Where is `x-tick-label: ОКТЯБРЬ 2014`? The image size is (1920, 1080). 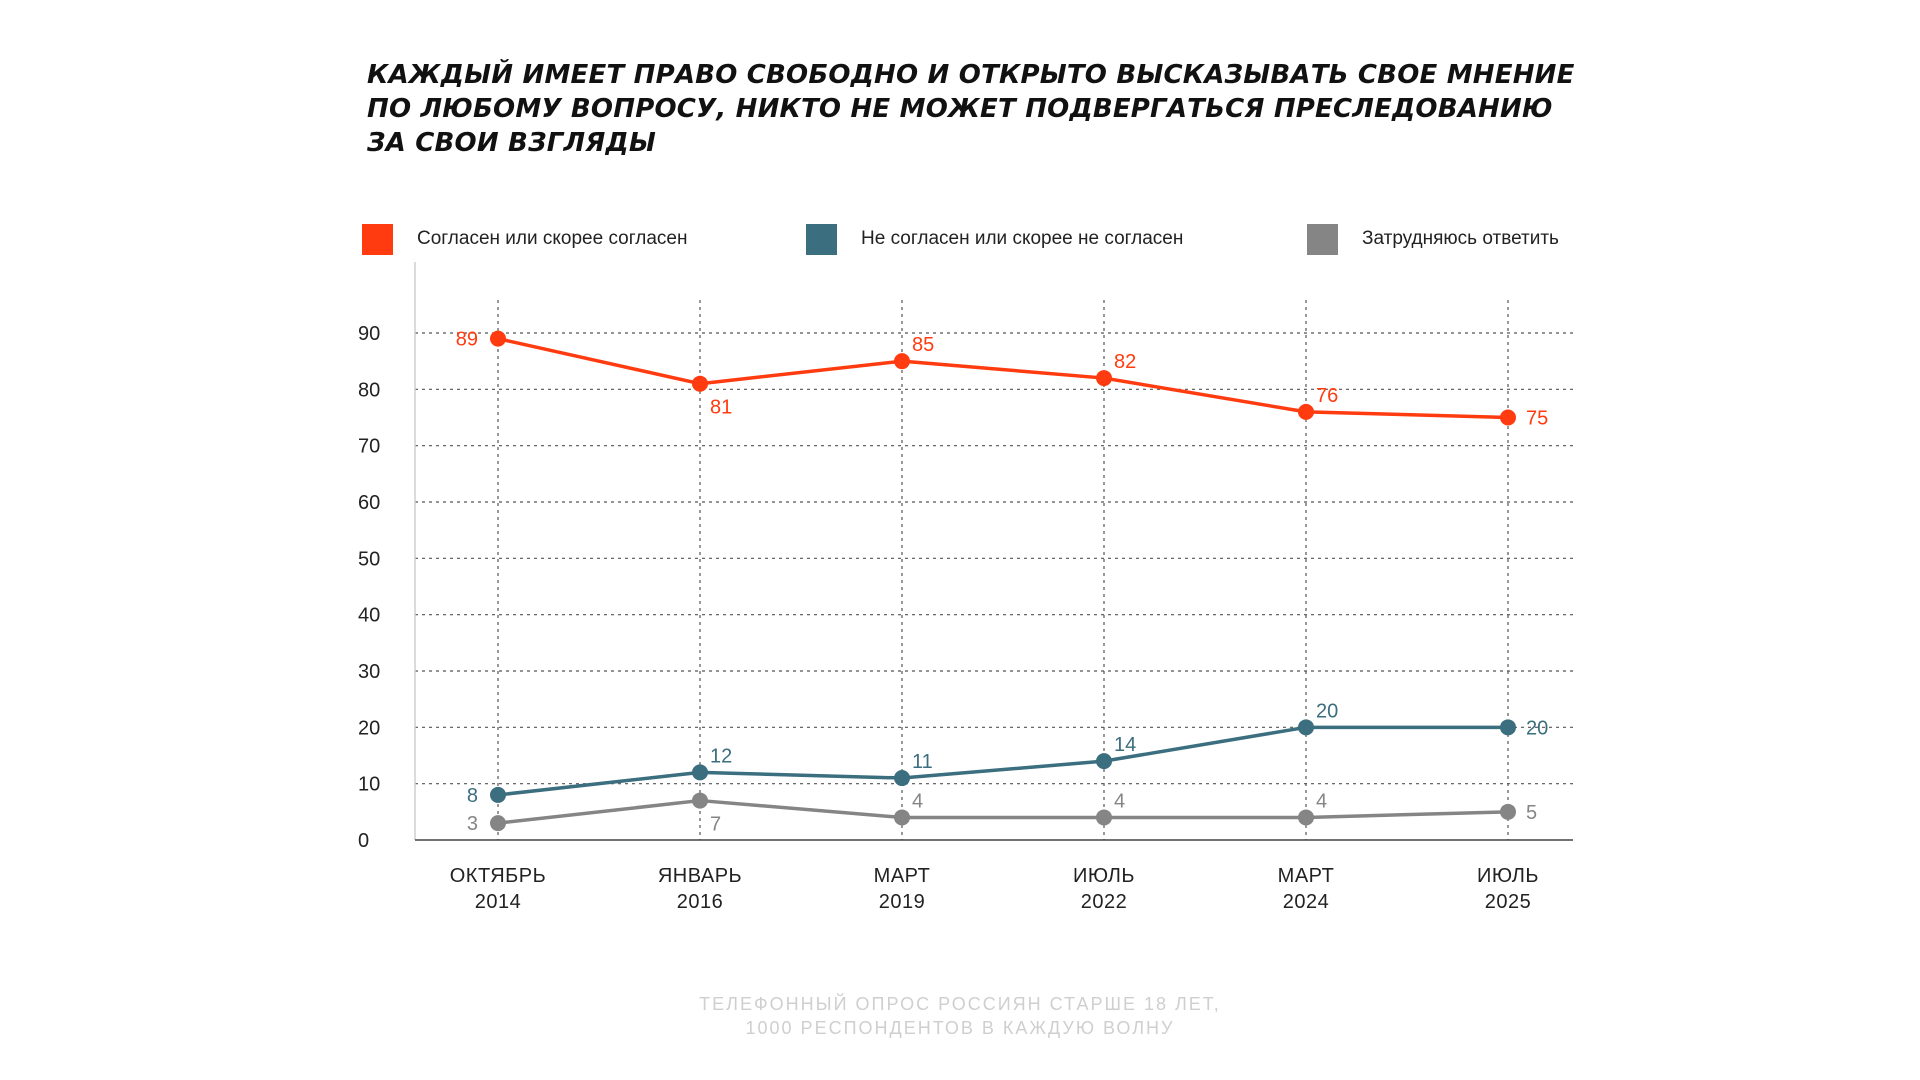
x-tick-label: ОКТЯБРЬ 2014 is located at coordinates (498, 889).